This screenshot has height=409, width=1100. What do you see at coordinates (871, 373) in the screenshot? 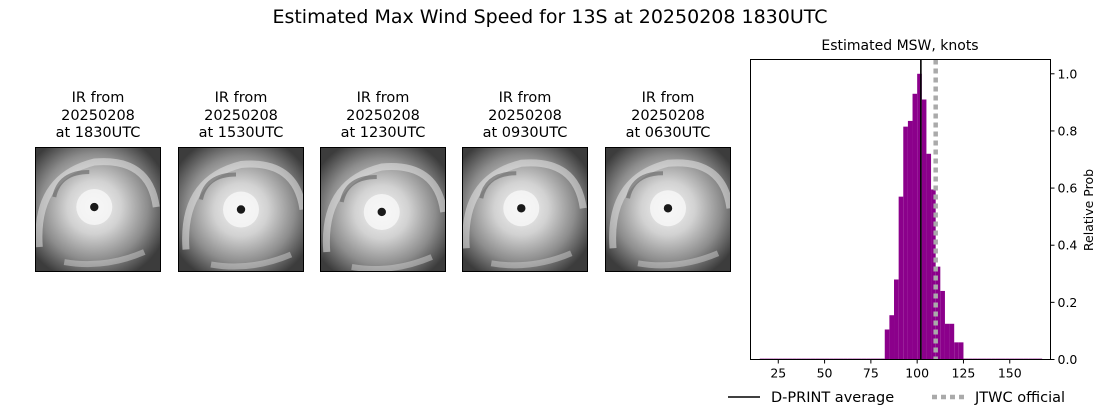
I see `x-tick-label: 75` at bounding box center [871, 373].